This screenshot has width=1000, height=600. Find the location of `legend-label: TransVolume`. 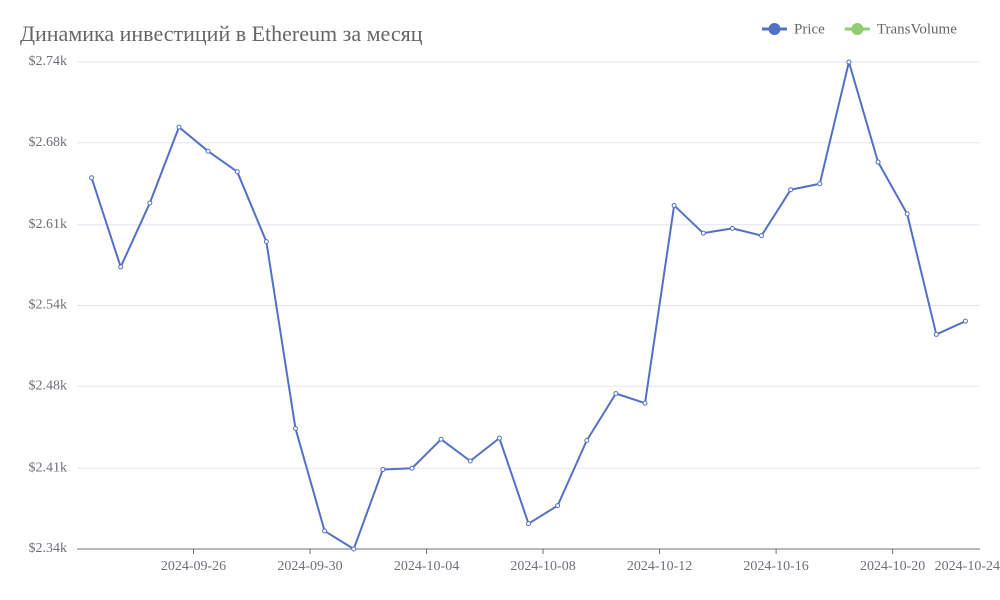

legend-label: TransVolume is located at coordinates (917, 29).